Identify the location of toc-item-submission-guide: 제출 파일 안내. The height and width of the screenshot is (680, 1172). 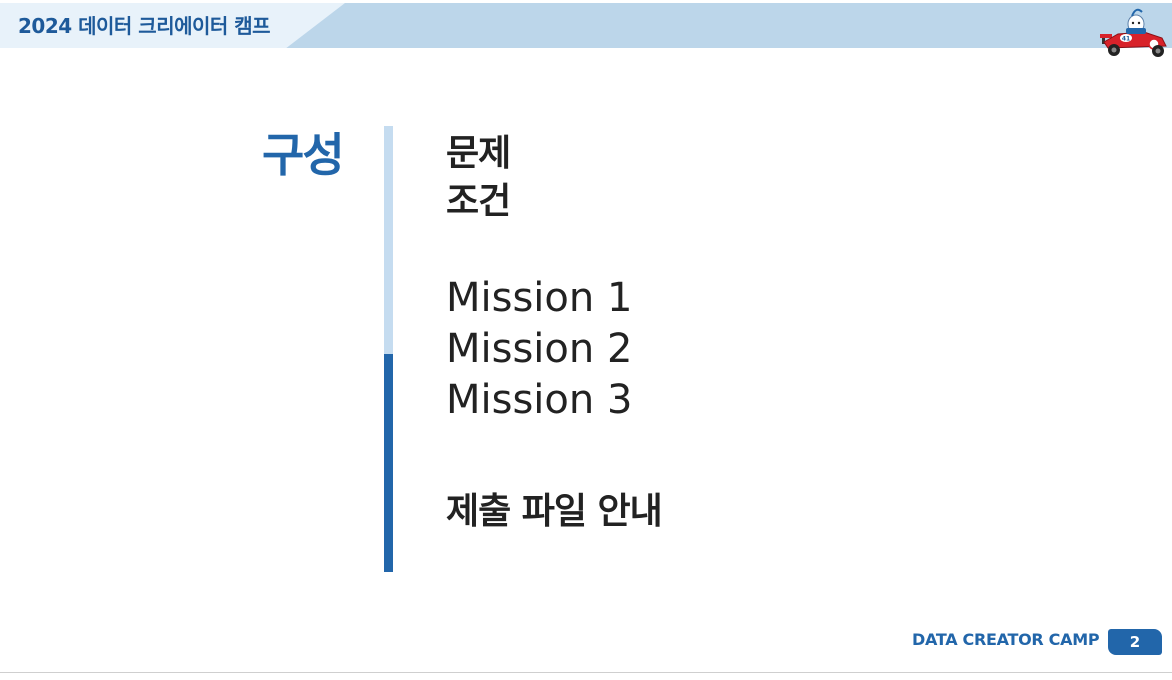
(554, 511).